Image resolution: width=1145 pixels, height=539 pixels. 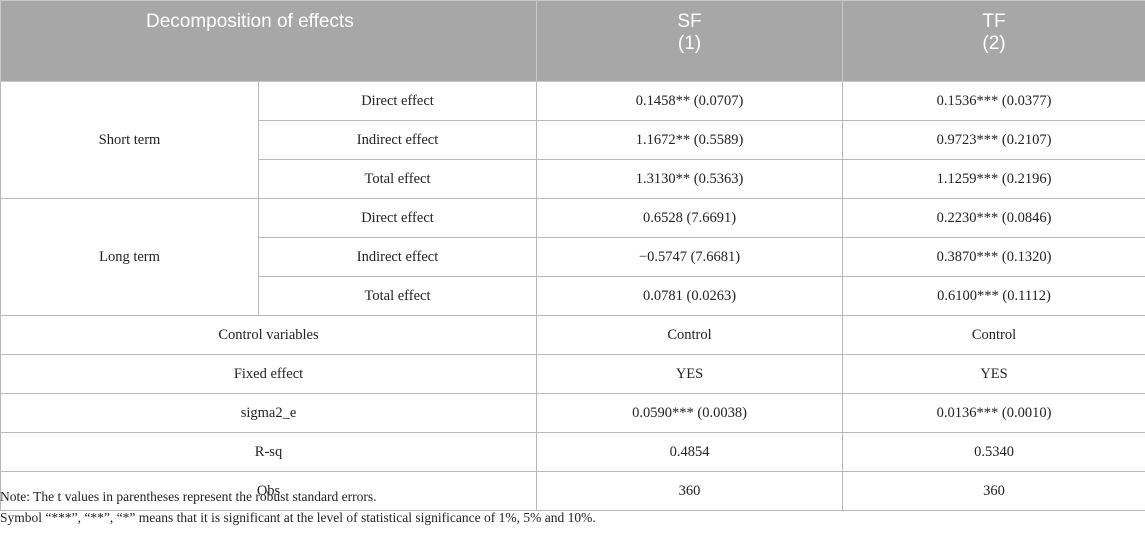 I want to click on tf-value: 0.5340, so click(x=993, y=452).